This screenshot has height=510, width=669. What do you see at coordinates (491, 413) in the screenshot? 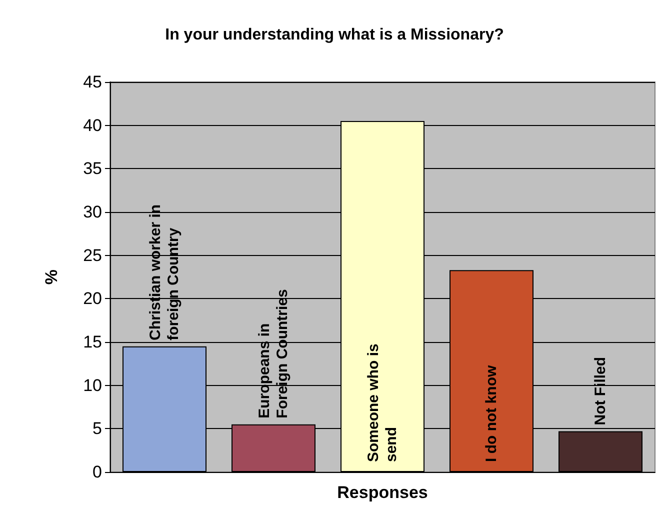
I see `x-tick-label: I do not know` at bounding box center [491, 413].